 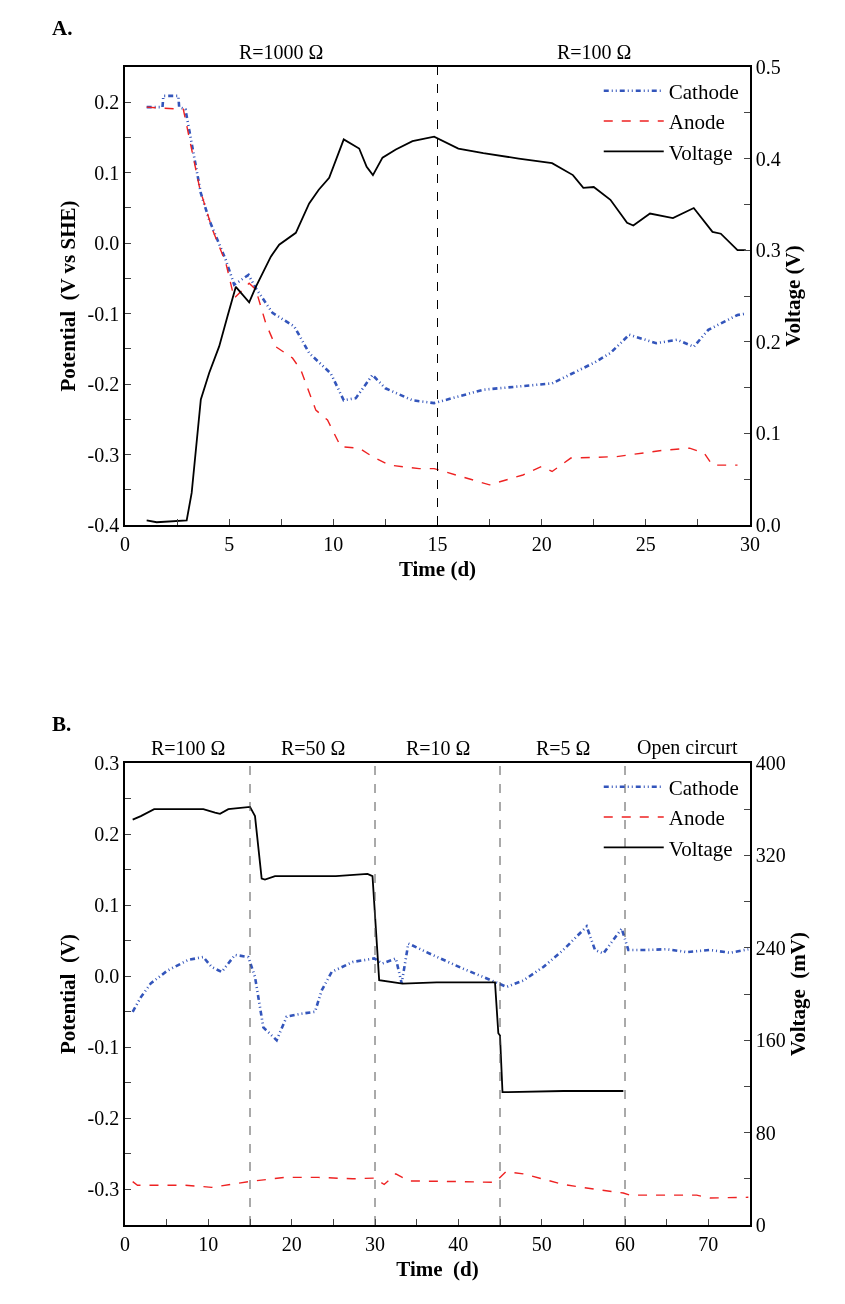 What do you see at coordinates (708, 1243) in the screenshot?
I see `x-tick-label: 70` at bounding box center [708, 1243].